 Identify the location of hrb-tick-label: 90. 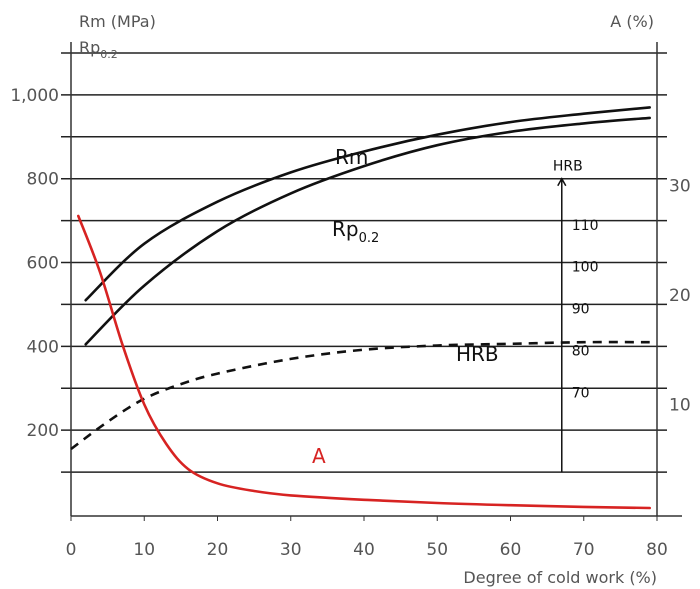
(581, 310).